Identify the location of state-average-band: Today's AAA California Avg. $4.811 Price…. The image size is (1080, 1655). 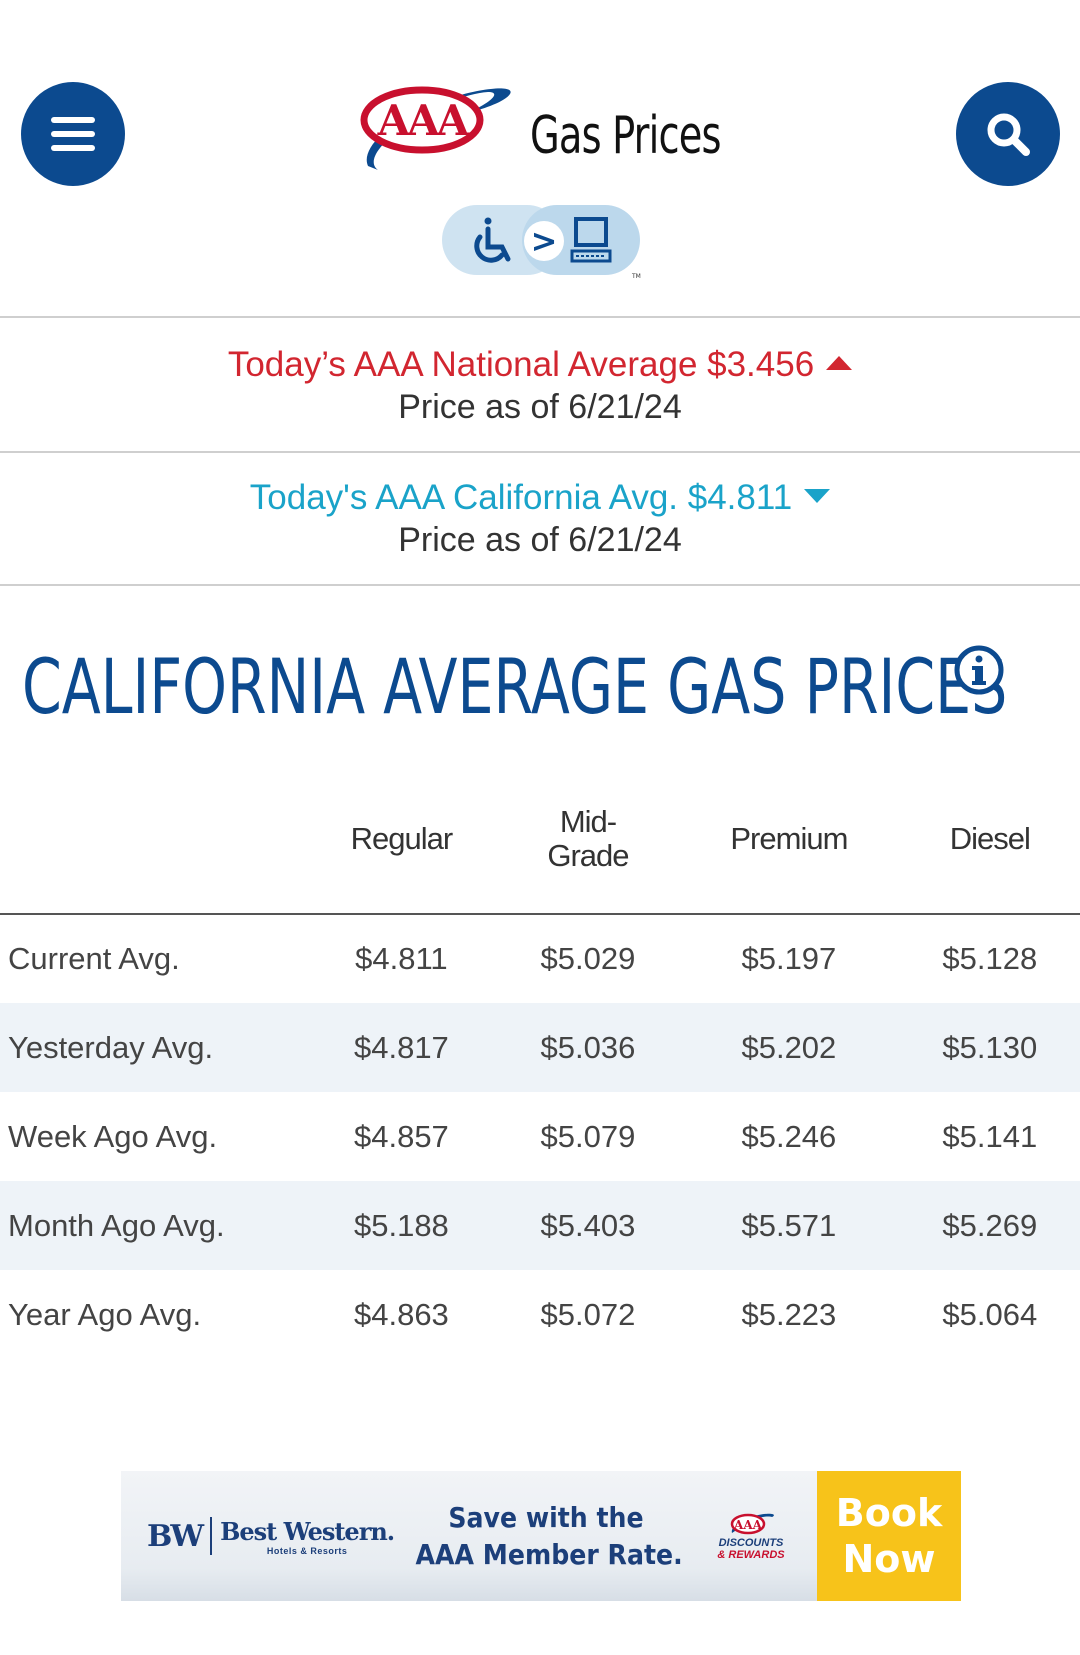
(540, 519).